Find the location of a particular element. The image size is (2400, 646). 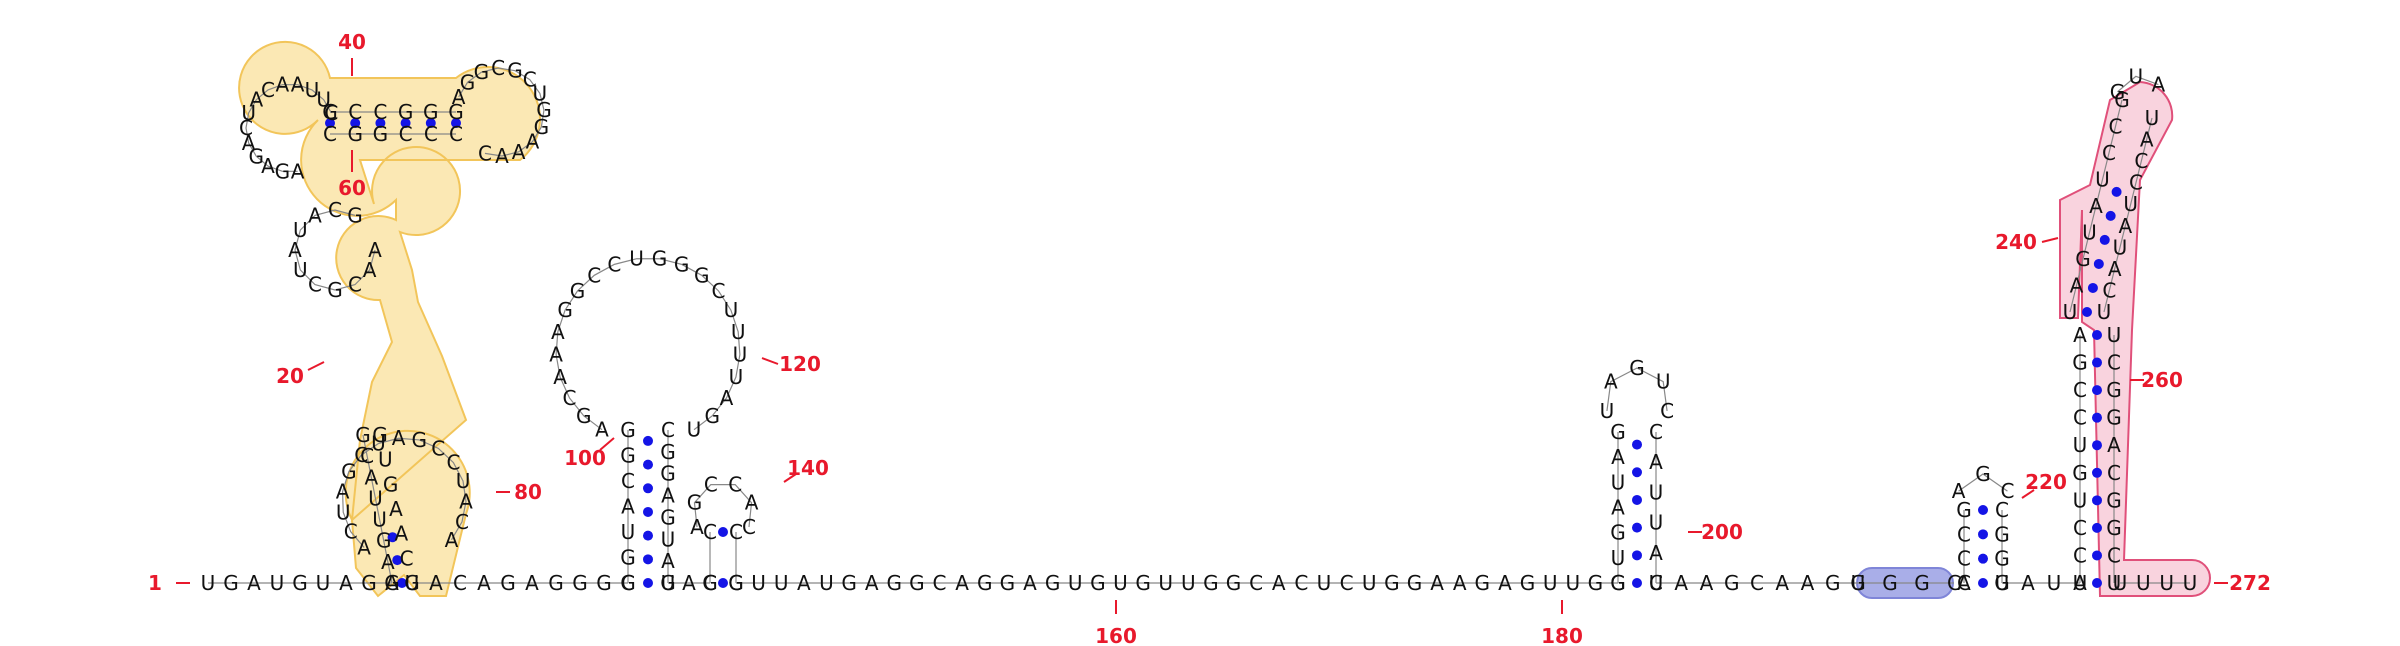

nucleotide-76: C is located at coordinates (710, 532).